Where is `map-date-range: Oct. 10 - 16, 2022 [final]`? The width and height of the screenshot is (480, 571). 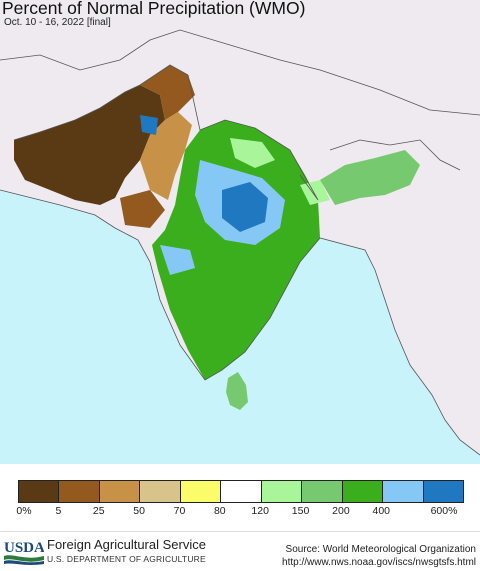
map-date-range: Oct. 10 - 16, 2022 [final] is located at coordinates (57, 22).